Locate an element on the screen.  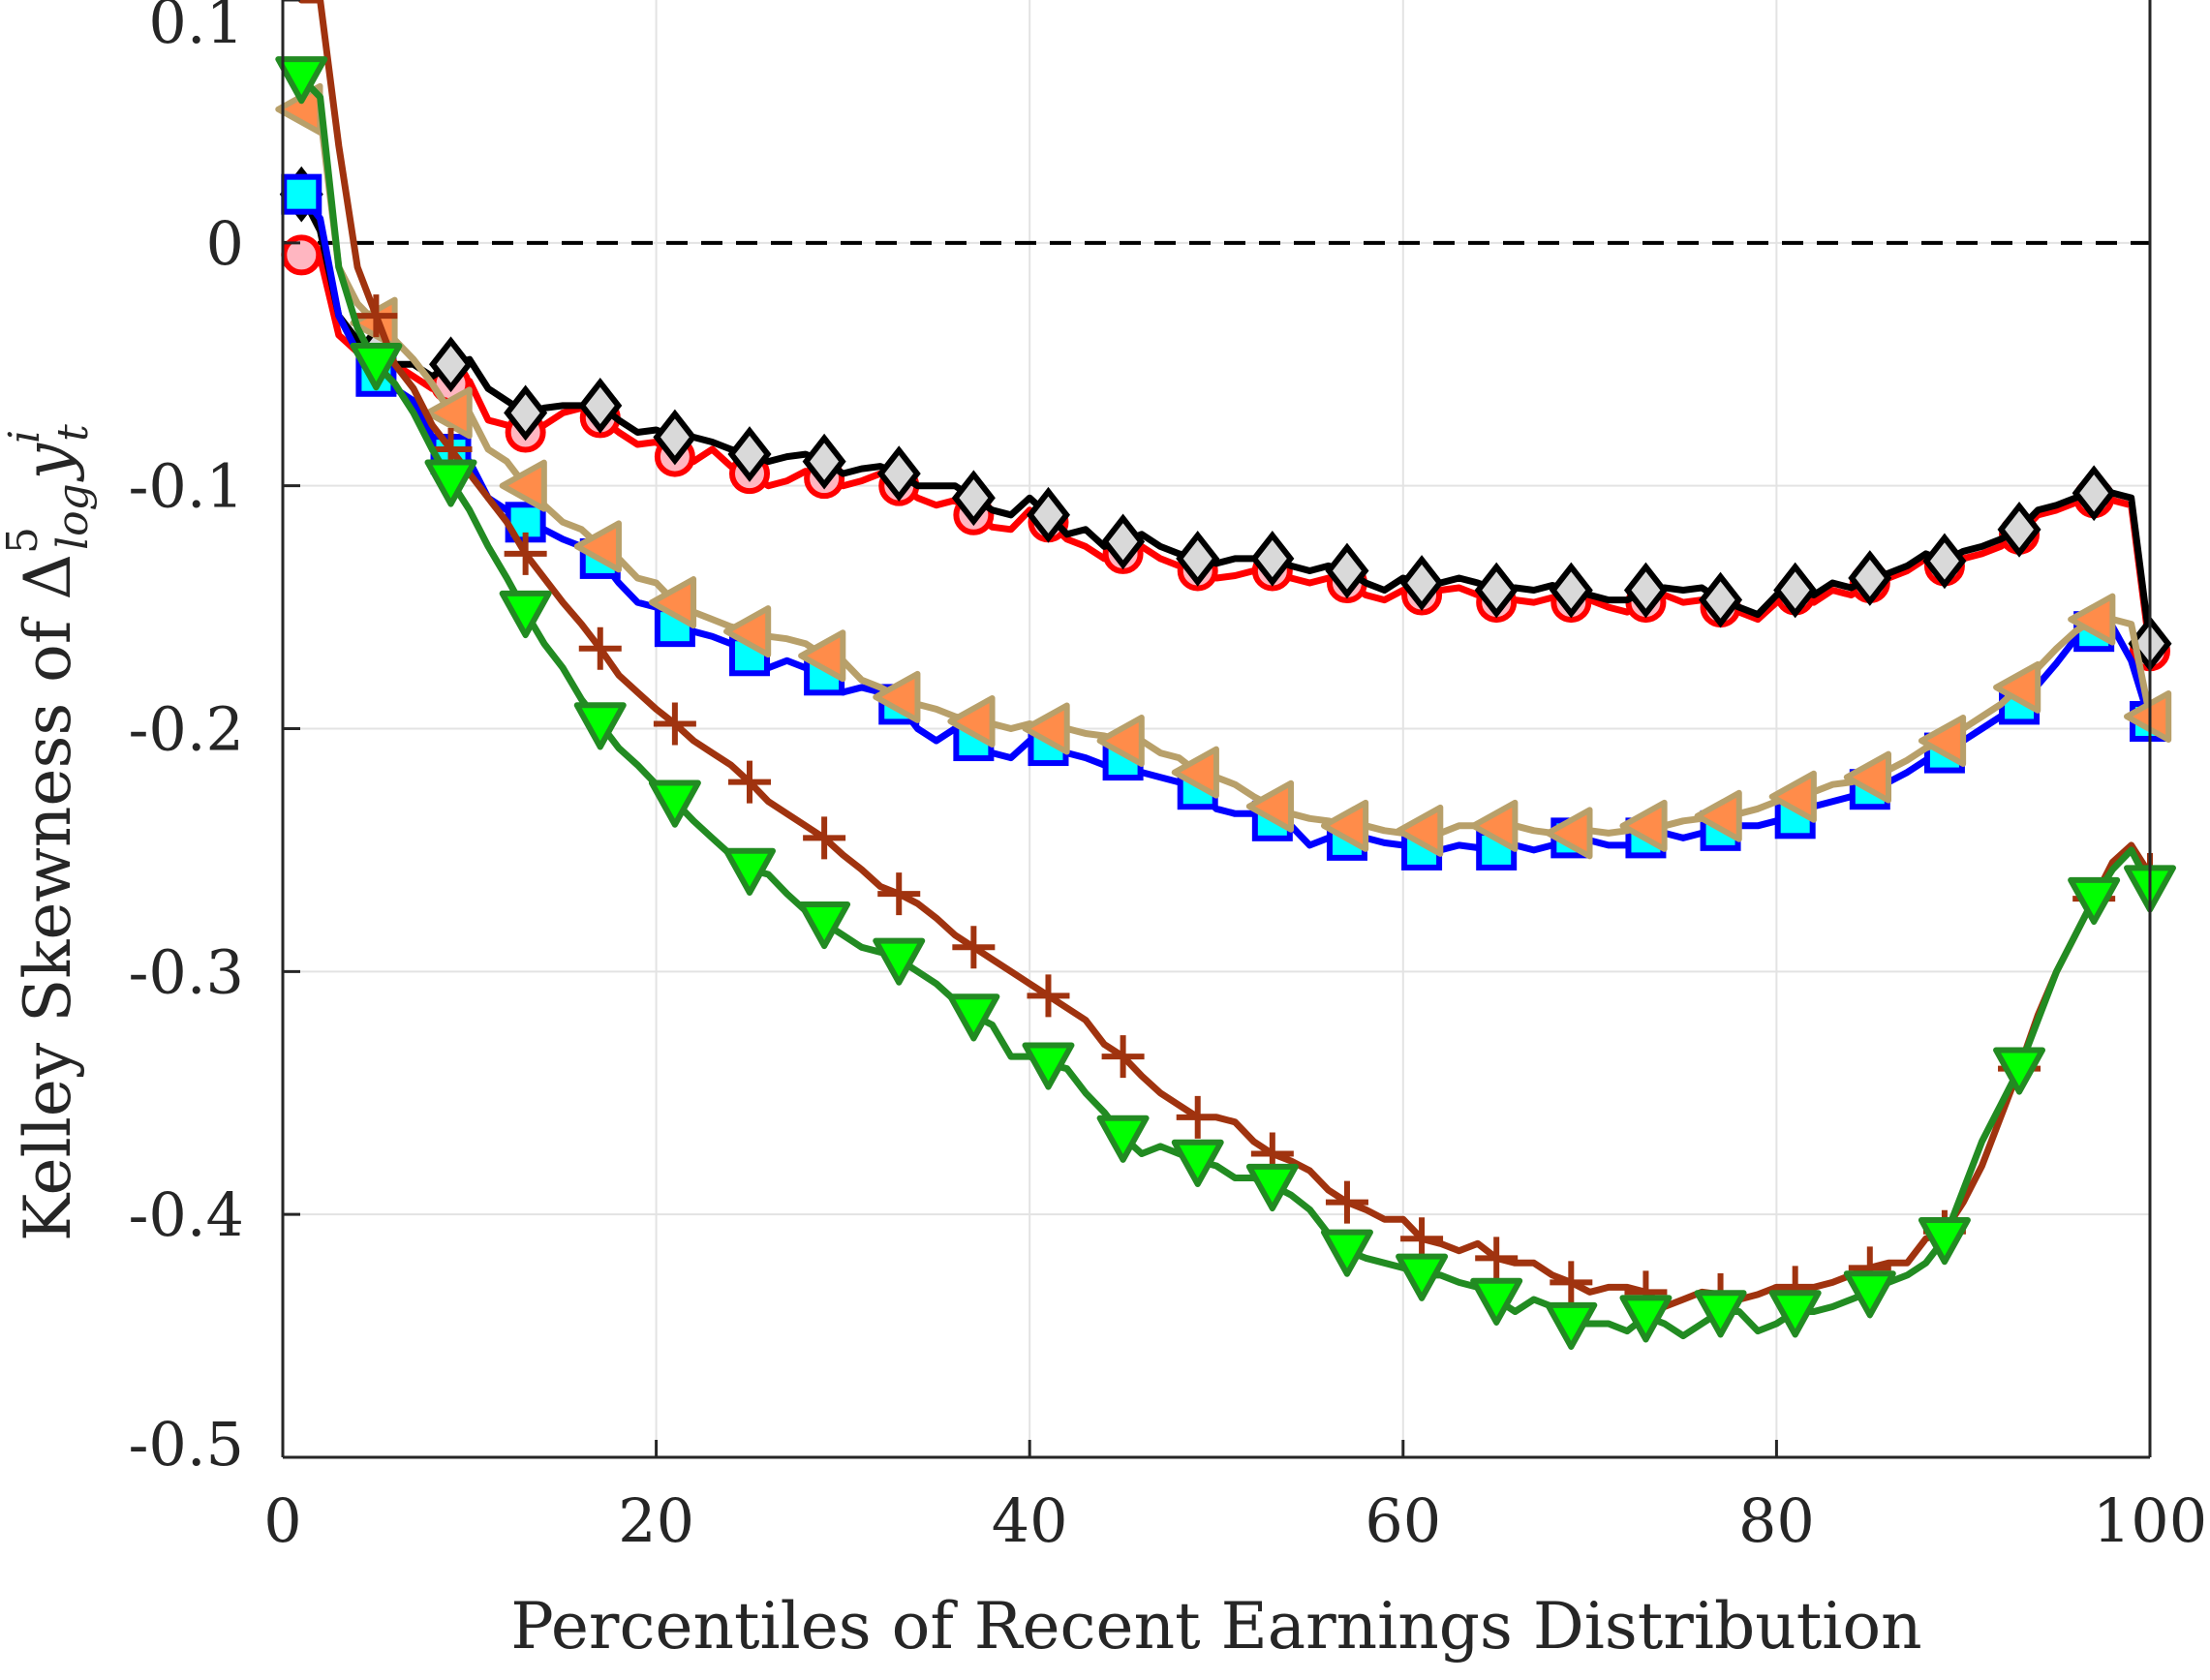
y-axis-title-var-subscript: t is located at coordinates (73, 433).